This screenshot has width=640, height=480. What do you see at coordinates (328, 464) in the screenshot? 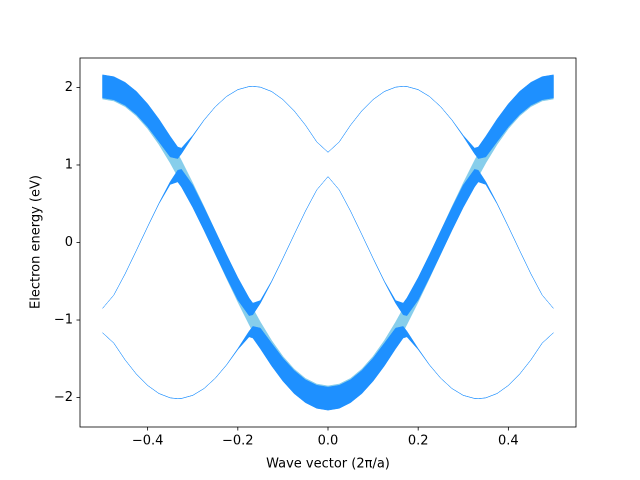
I see `x-axis-label: Wave vector (2π/a)` at bounding box center [328, 464].